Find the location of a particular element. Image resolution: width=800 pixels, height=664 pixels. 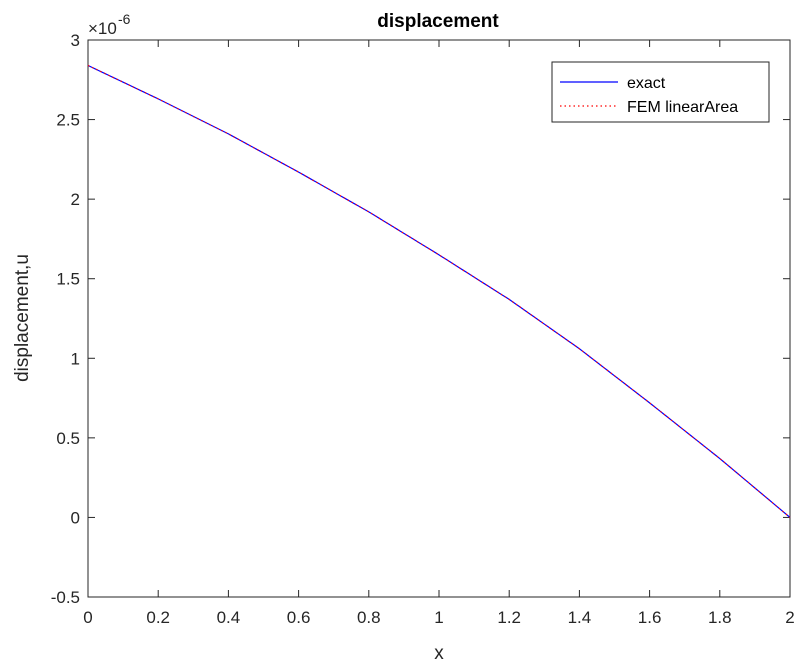

x-tick-label: 0.6 is located at coordinates (299, 617).